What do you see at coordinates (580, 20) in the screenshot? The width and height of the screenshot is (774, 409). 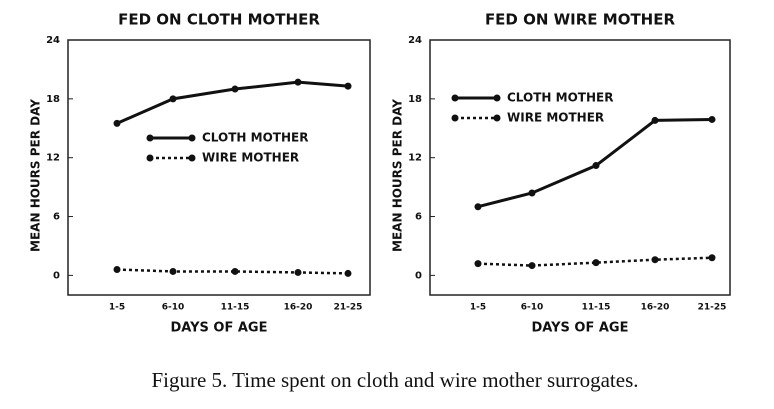 I see `chart-title: FED ON WIRE MOTHER` at bounding box center [580, 20].